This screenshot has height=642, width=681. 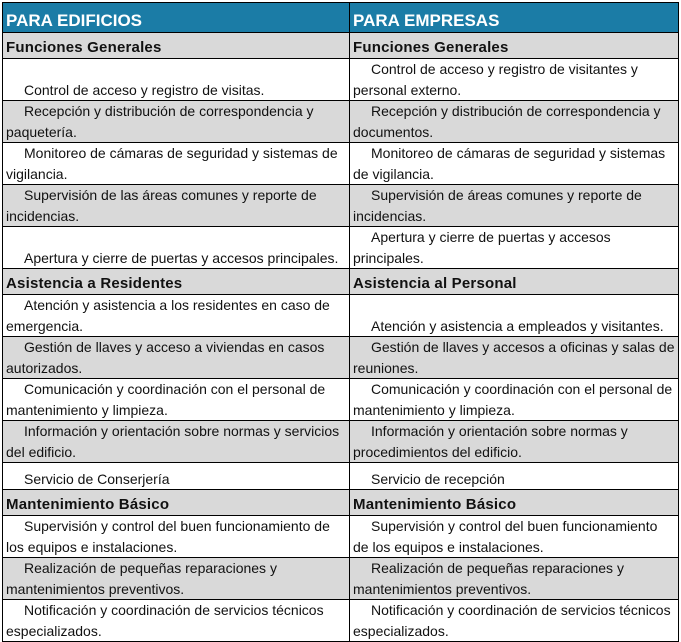 I want to click on cell-edificios: Servicio de Conserjería, so click(x=176, y=476).